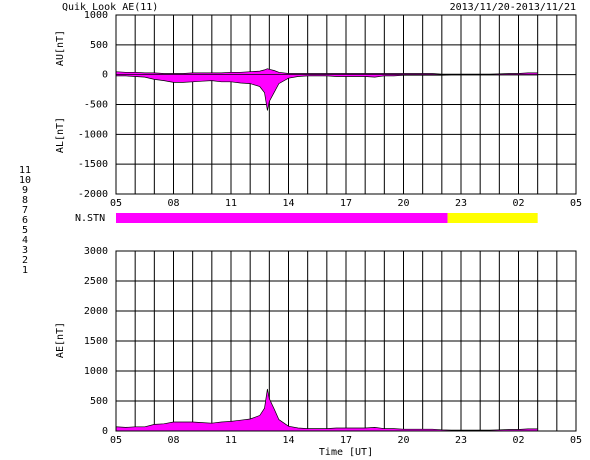 This screenshot has width=590, height=460. I want to click on station-legend-label: 11, so click(25, 170).